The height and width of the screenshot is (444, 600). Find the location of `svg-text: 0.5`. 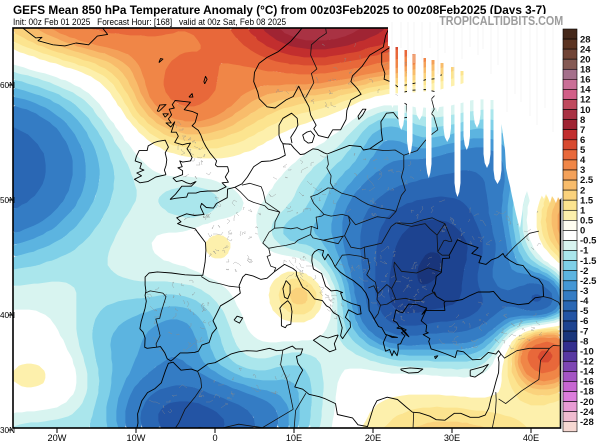

svg-text: 0.5 is located at coordinates (587, 221).